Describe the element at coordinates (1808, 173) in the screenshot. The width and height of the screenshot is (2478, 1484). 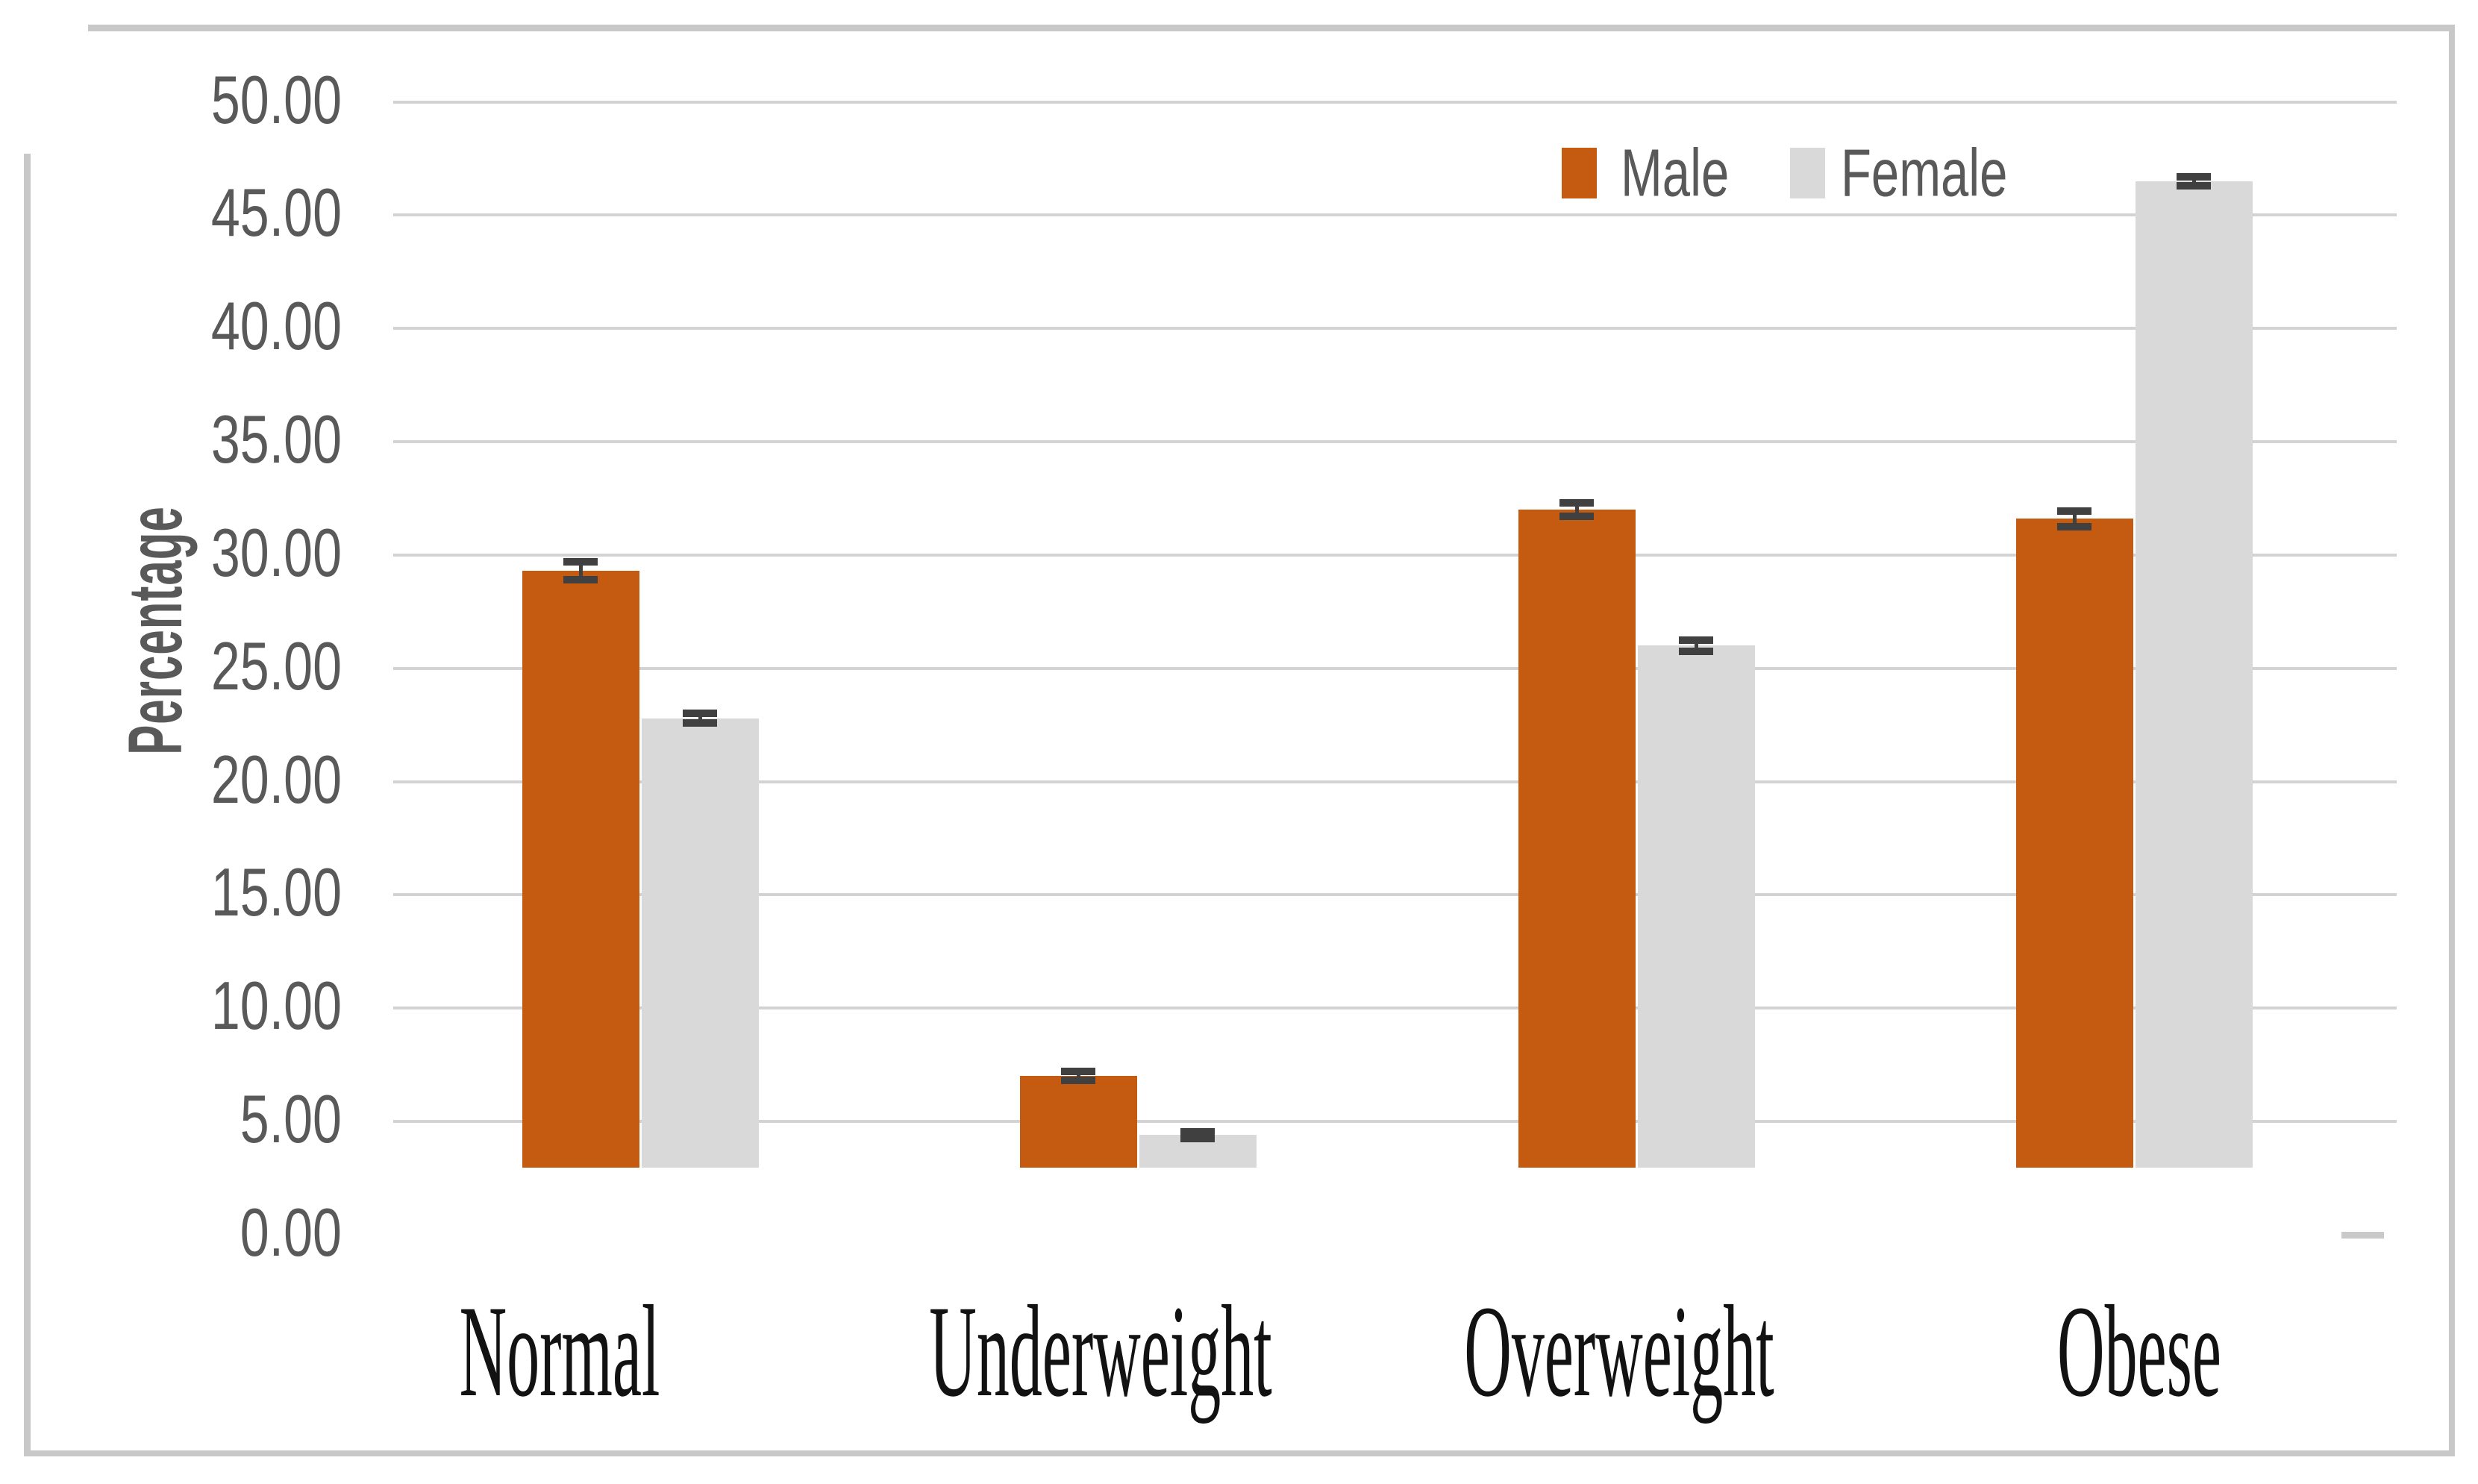
I see `legend-swatch-female` at that location.